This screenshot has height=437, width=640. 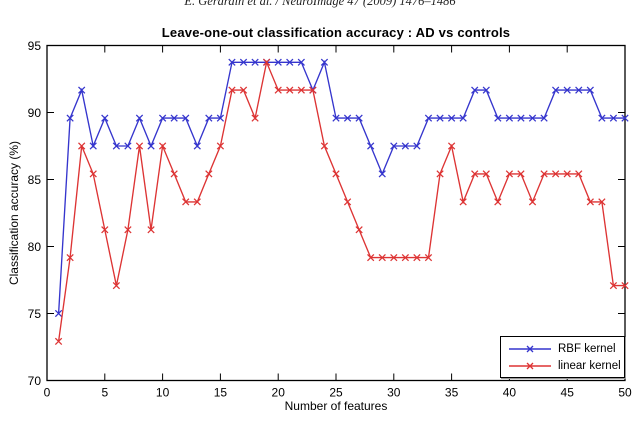 What do you see at coordinates (589, 365) in the screenshot?
I see `legend-label-linear: linear kernel` at bounding box center [589, 365].